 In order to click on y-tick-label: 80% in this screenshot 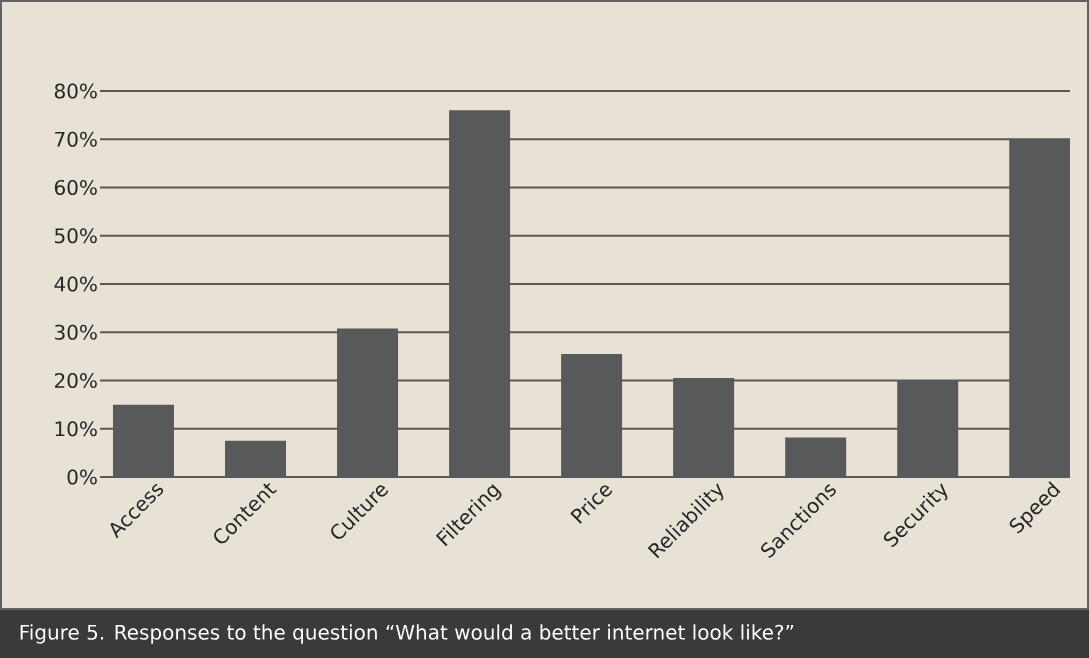, I will do `click(75, 91)`.